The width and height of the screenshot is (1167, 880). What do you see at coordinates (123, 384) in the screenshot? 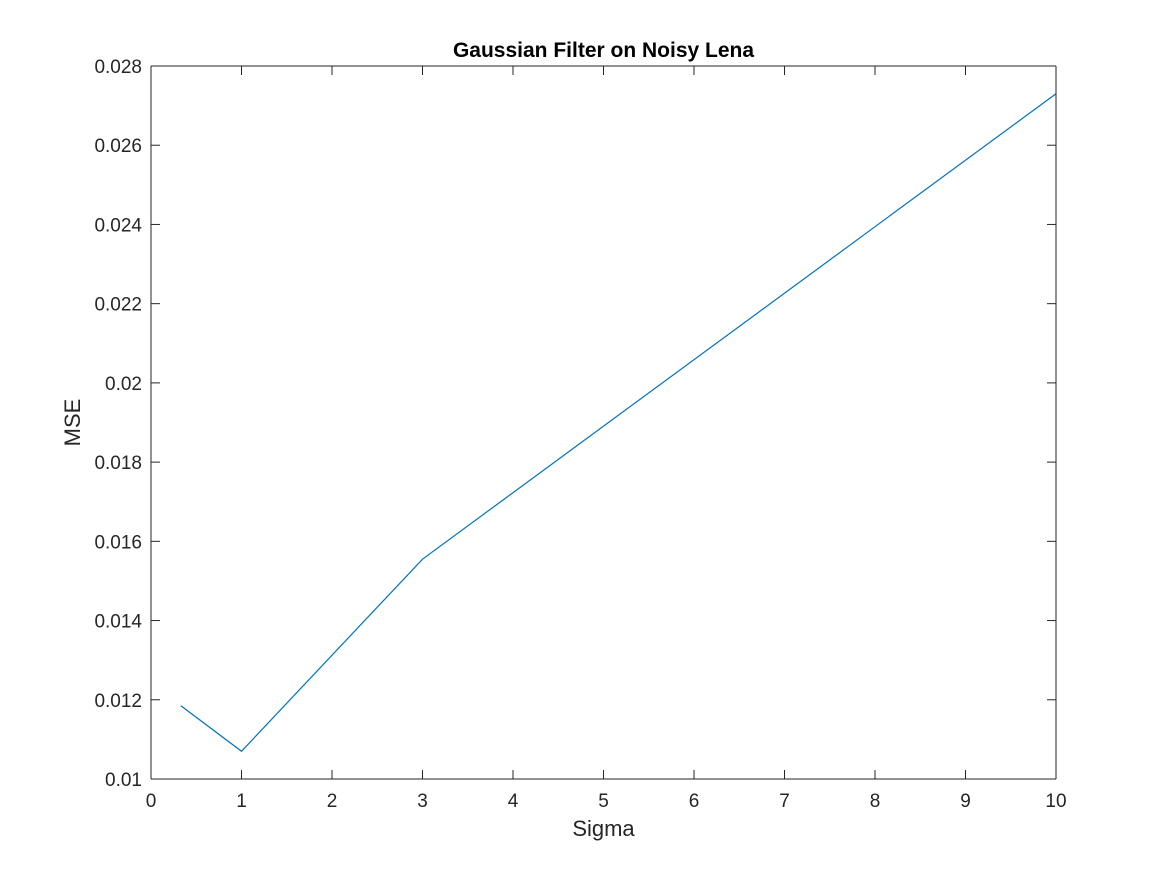
I see `y-tick-label: 0.02` at bounding box center [123, 384].